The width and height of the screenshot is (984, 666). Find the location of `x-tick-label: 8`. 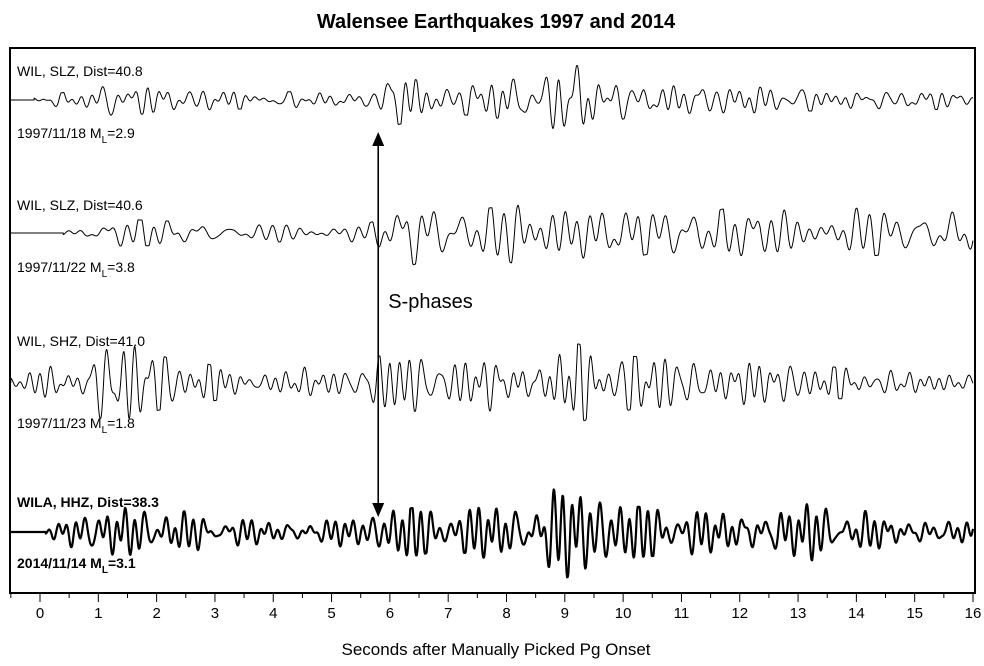

x-tick-label: 8 is located at coordinates (506, 613).